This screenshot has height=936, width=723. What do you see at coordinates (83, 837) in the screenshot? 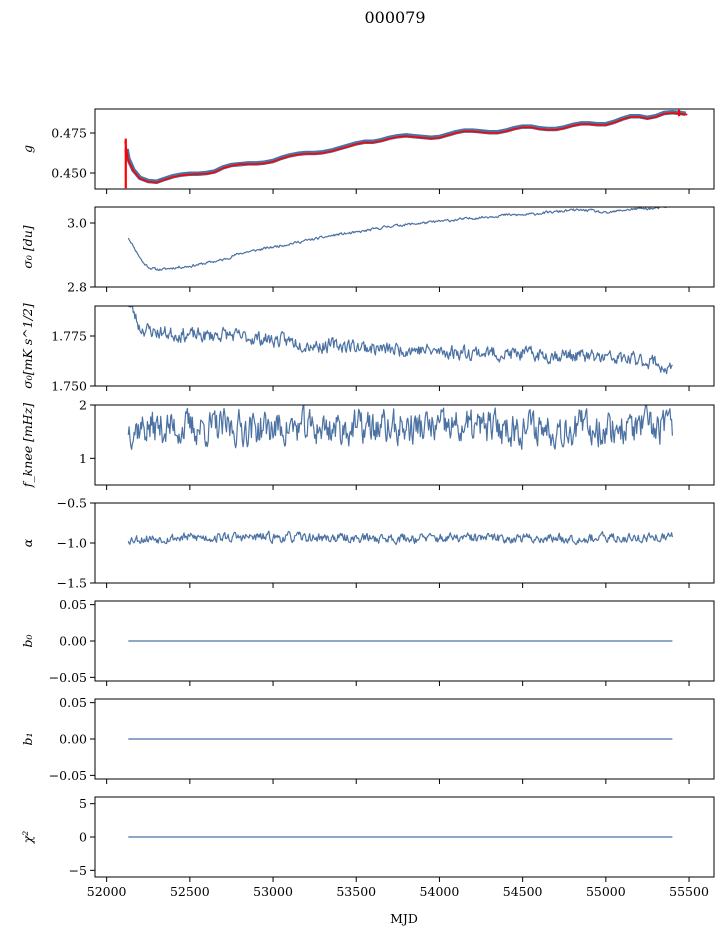
I see `y-tick-label: 0` at bounding box center [83, 837].